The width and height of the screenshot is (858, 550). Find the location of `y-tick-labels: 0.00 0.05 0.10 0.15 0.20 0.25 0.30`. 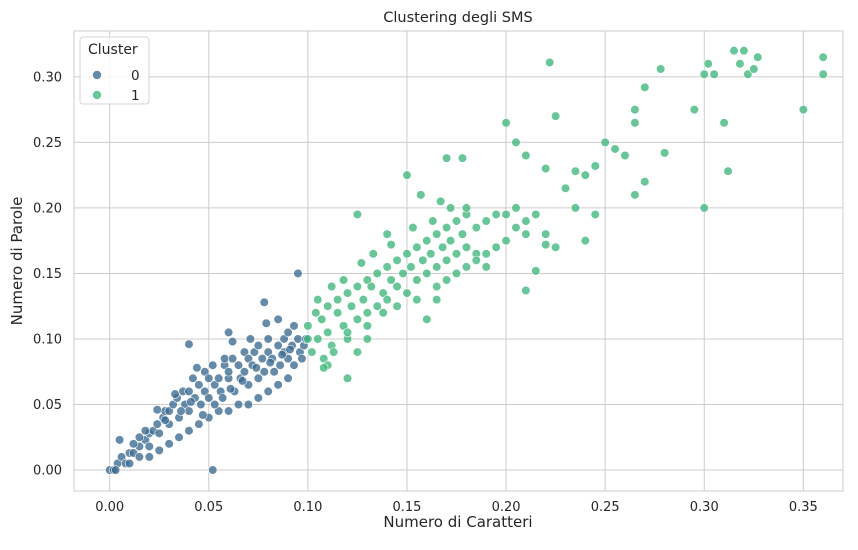

y-tick-labels: 0.00 0.05 0.10 0.15 0.20 0.25 0.30 is located at coordinates (47, 274).